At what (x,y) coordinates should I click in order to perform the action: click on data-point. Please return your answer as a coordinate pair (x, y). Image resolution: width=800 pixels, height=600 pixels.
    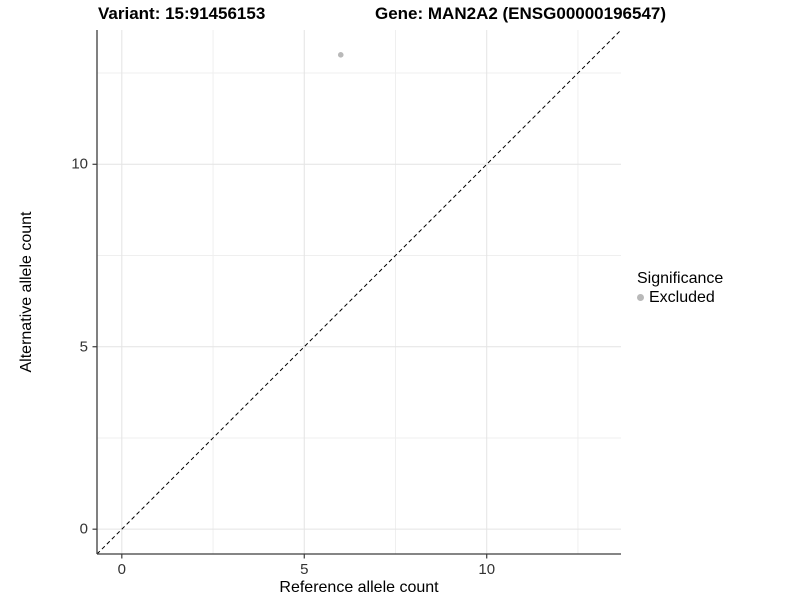
    Looking at the image, I should click on (340, 55).